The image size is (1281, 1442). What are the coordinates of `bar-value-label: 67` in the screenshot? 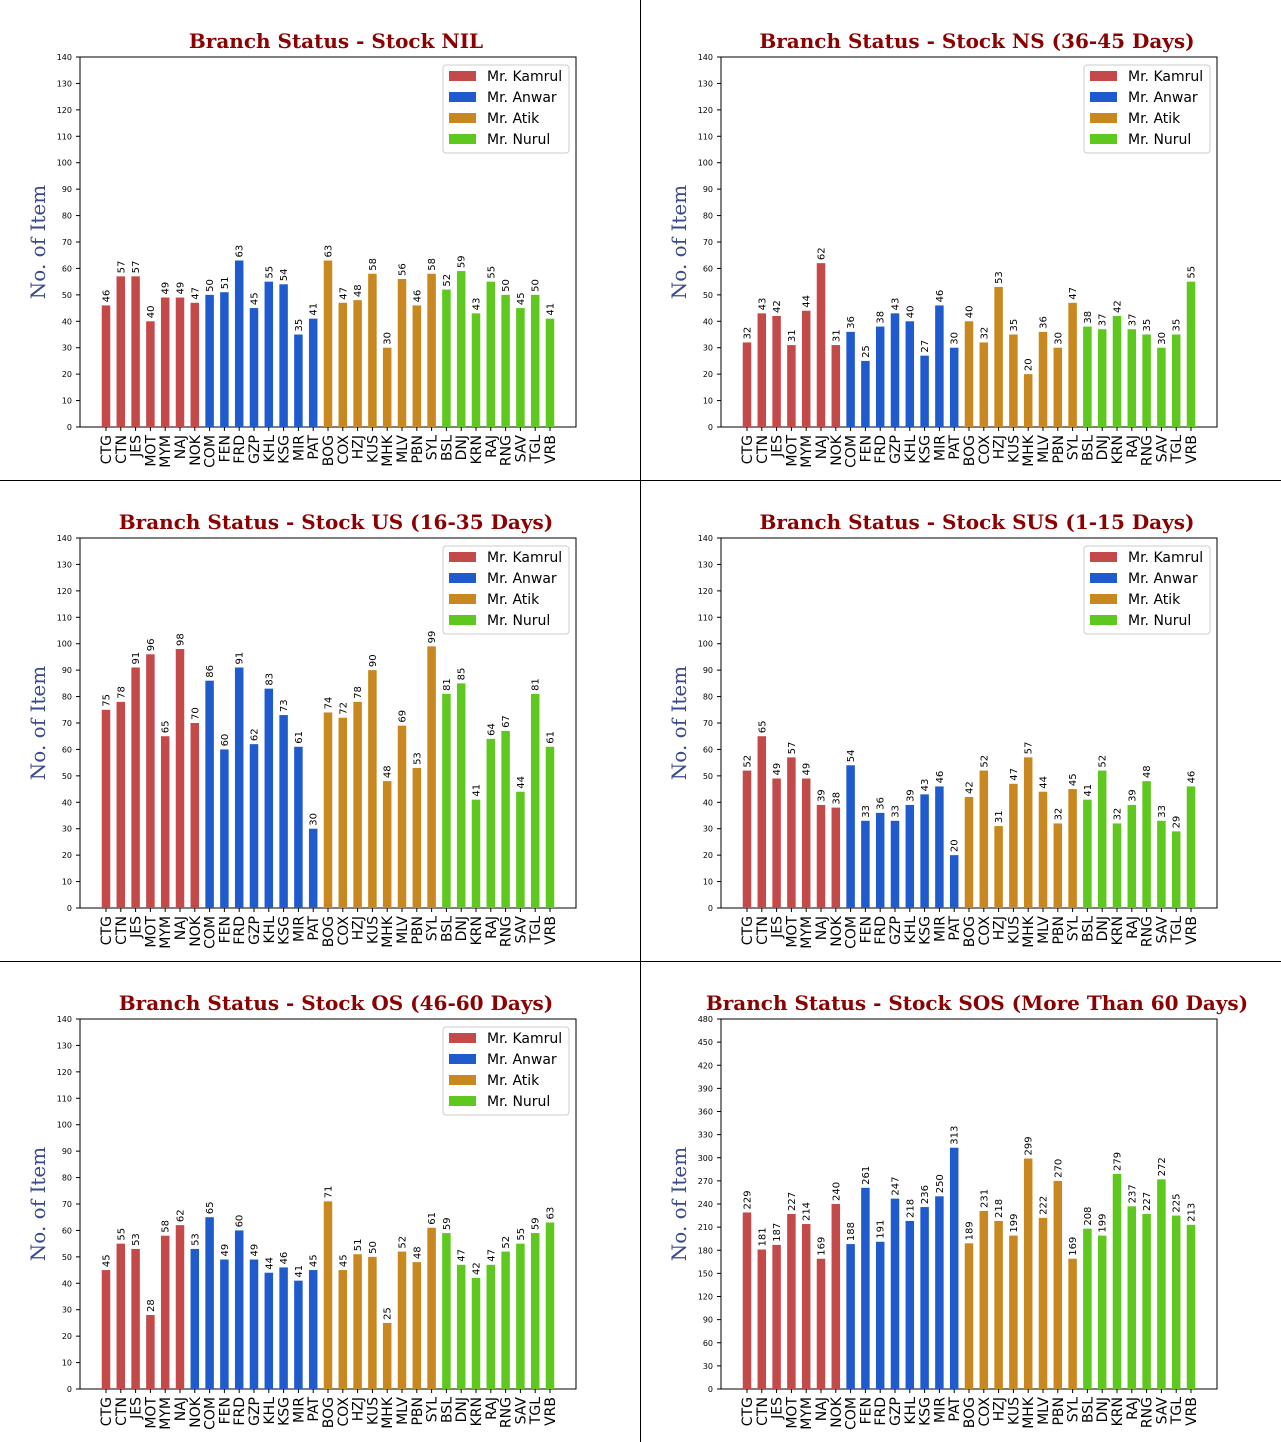 It's located at (506, 721).